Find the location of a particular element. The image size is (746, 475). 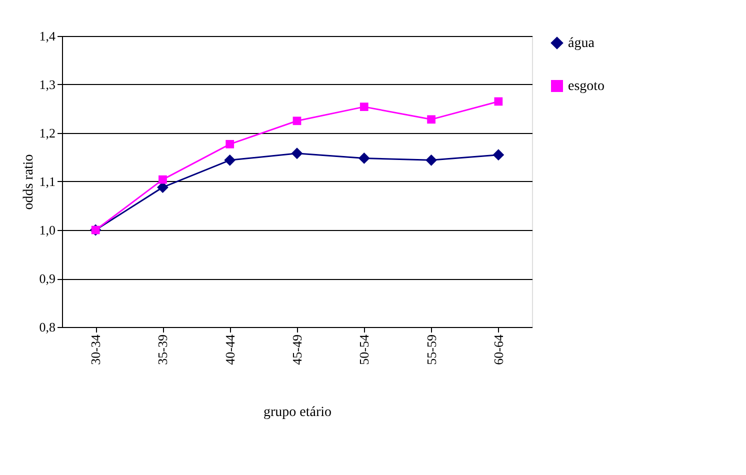

x-tick-label: 30-34 is located at coordinates (96, 349).